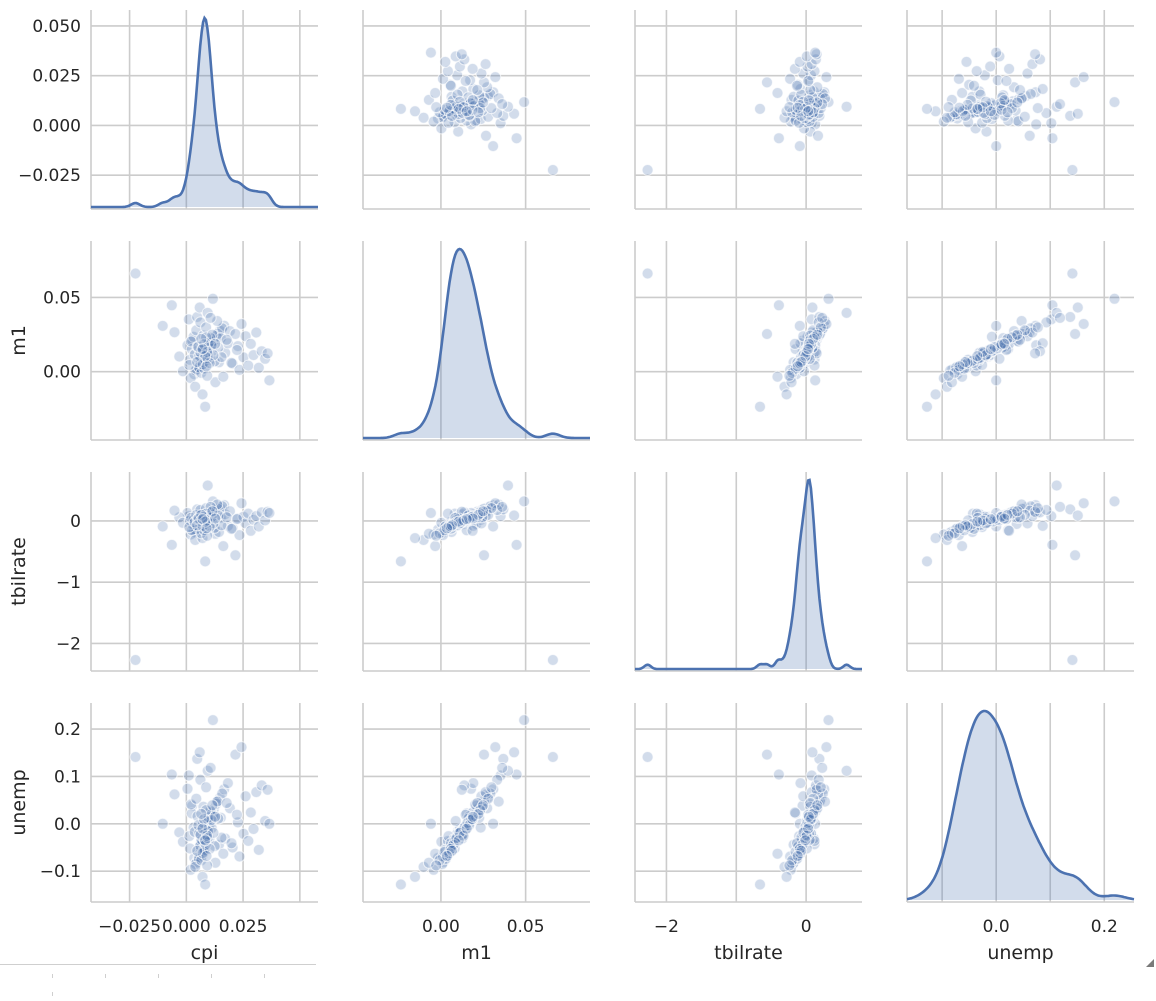 The height and width of the screenshot is (1001, 1156). Describe the element at coordinates (1150, 963) in the screenshot. I see `resize-grip-icon` at that location.